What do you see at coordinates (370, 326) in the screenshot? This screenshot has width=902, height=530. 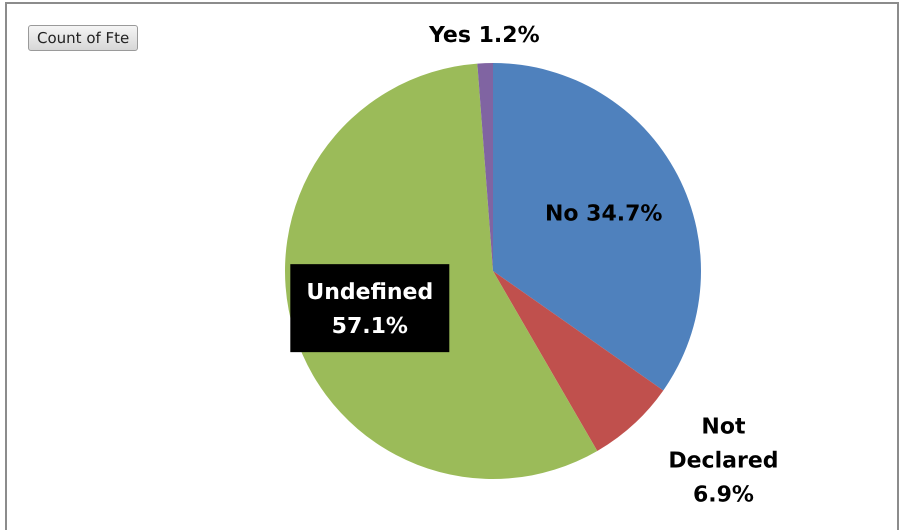 I see `data-label: 57.1%` at bounding box center [370, 326].